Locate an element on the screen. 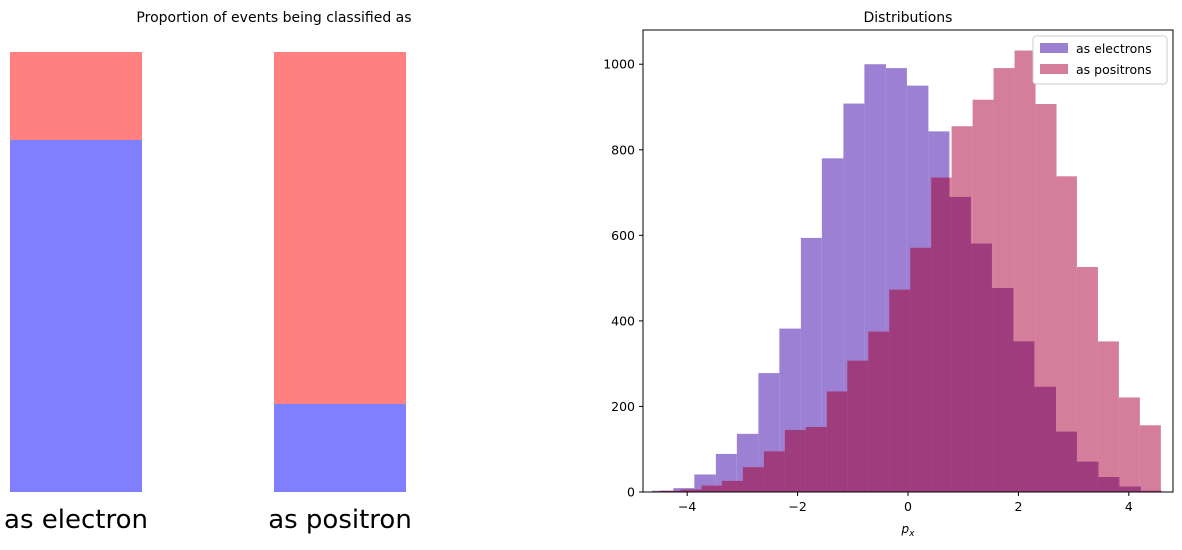 The width and height of the screenshot is (1182, 550). x-tick-label-4: 2 is located at coordinates (1018, 506).